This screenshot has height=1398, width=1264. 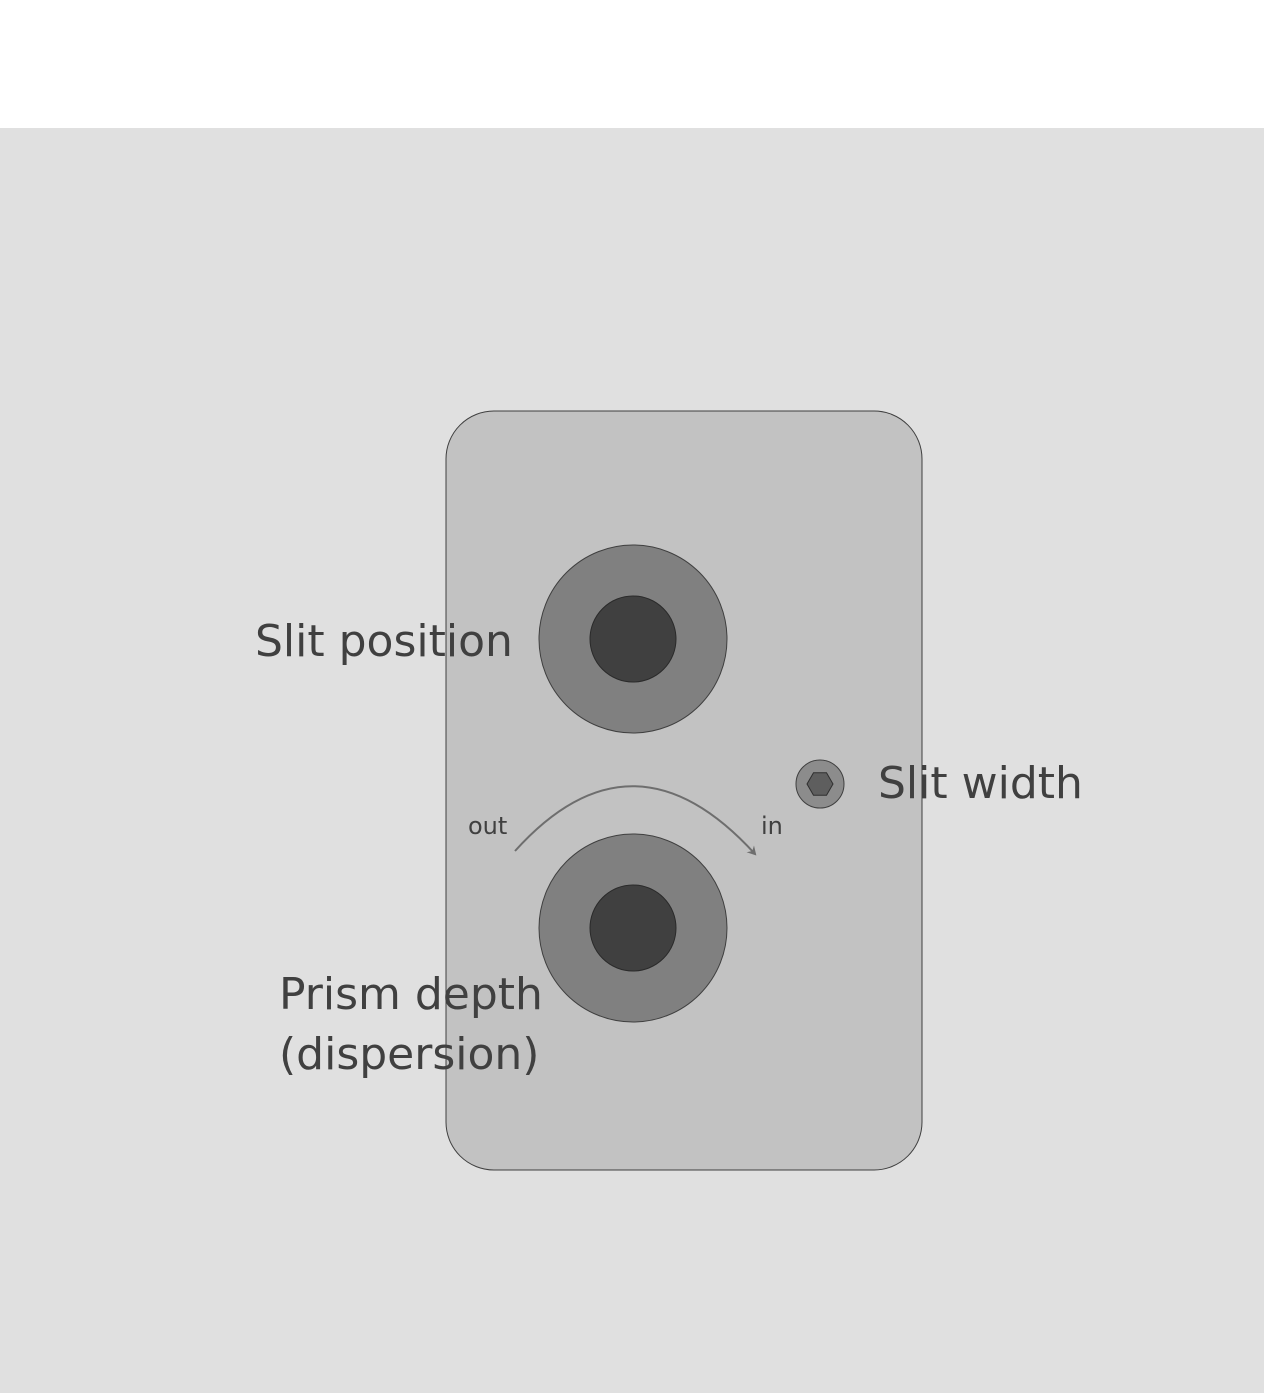 I want to click on hex-socket-icon, so click(x=820, y=784).